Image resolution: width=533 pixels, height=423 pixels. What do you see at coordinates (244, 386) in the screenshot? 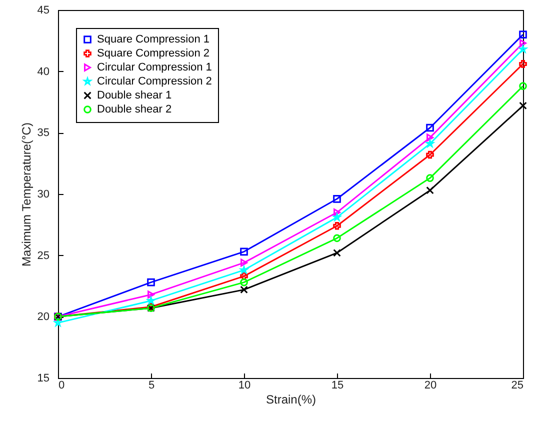
I see `x-tick-label: 10` at bounding box center [244, 386].